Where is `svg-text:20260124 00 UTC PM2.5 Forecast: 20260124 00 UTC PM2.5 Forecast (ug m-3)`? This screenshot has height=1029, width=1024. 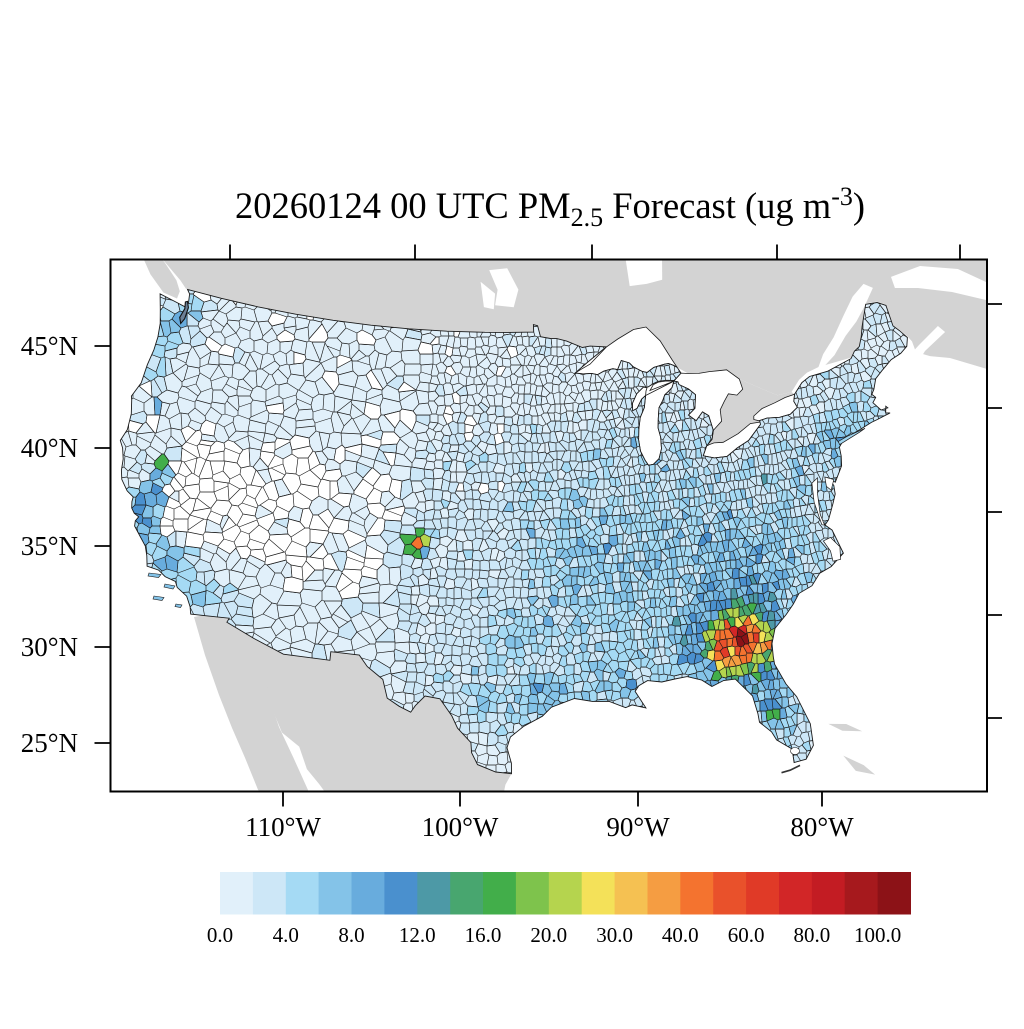
svg-text:20260124 00 UTC PM2.5 Forecast: 20260124 00 UTC PM2.5 Forecast (ug m-3) is located at coordinates (550, 207).